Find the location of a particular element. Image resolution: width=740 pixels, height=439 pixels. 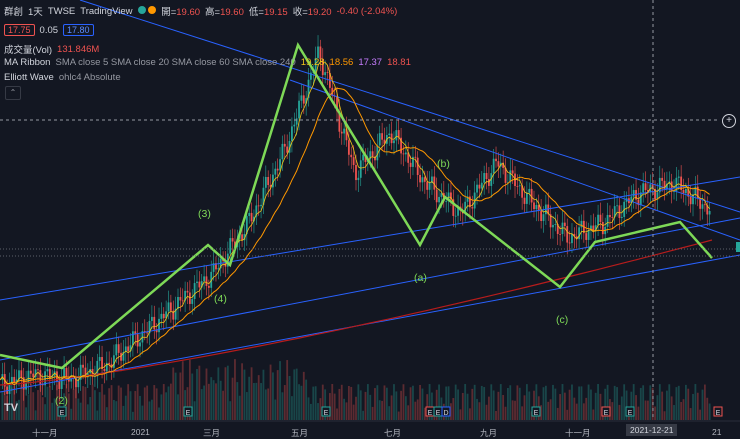

low-label: 低= is located at coordinates (256, 12).